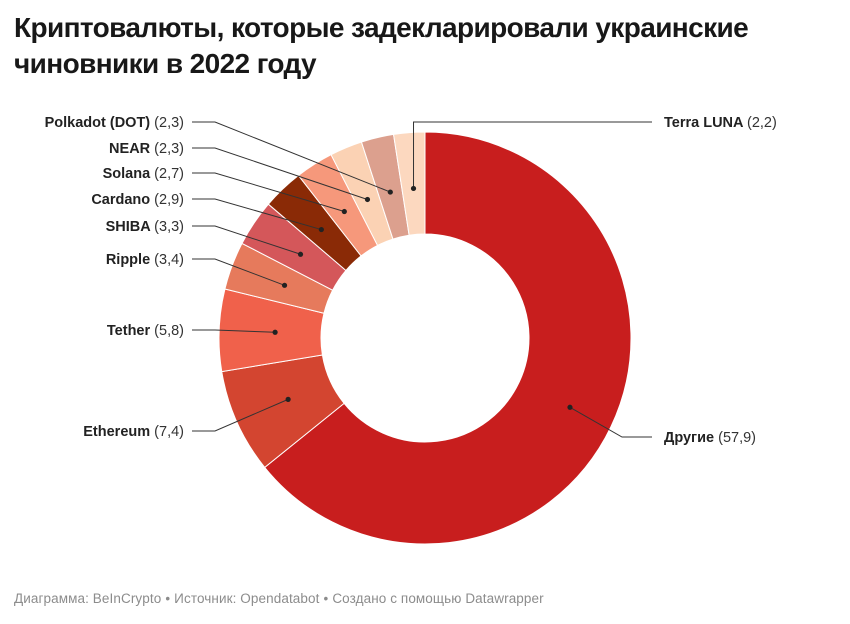  I want to click on label-name: Ripple, so click(130, 260).